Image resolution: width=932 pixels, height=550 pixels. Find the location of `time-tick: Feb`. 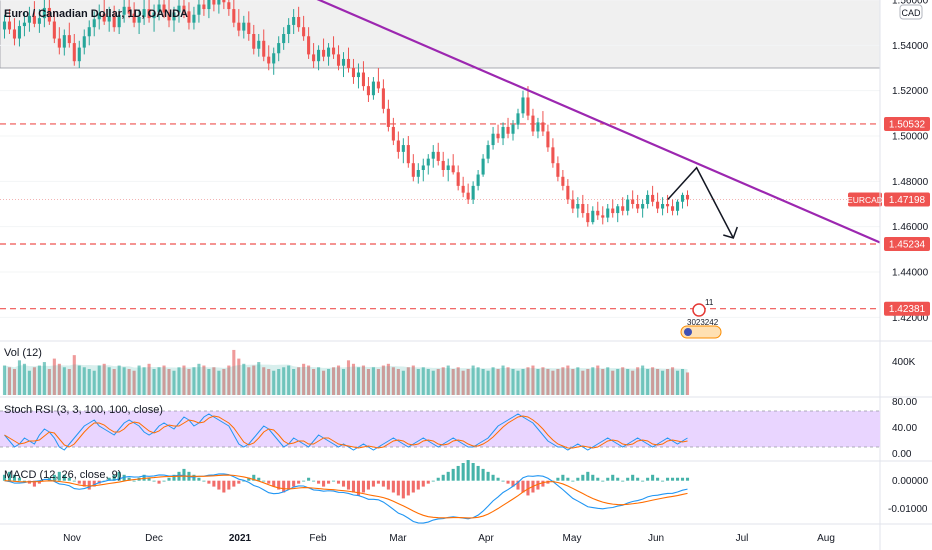

time-tick: Feb is located at coordinates (318, 538).